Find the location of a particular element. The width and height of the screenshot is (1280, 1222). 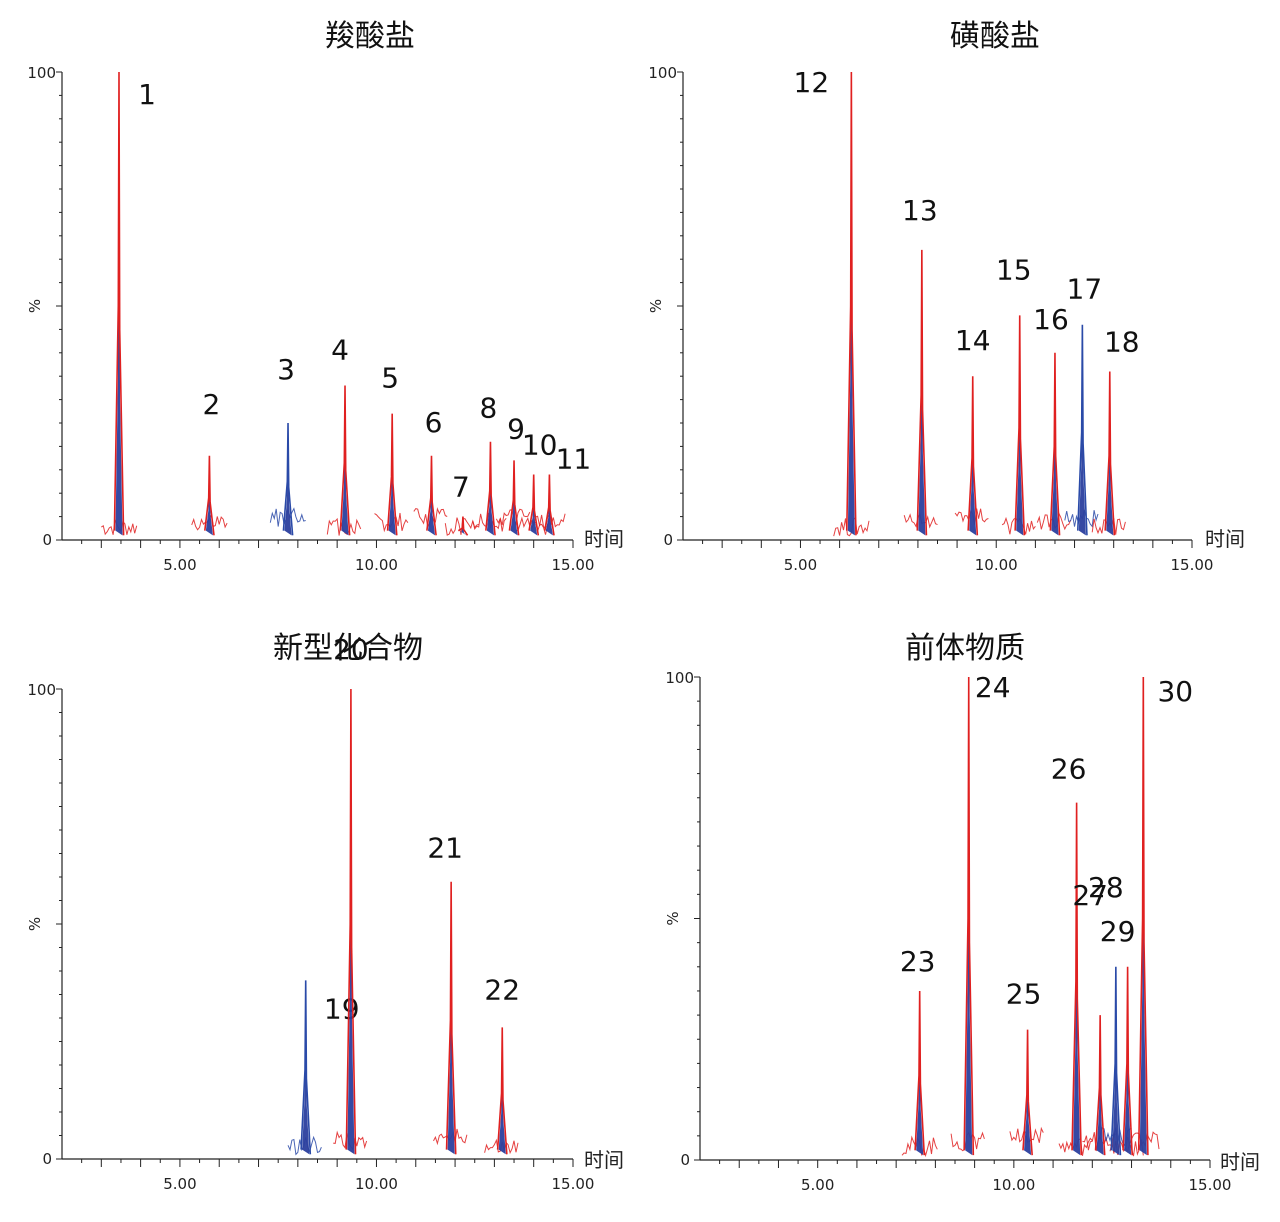

peak-label: 10 is located at coordinates (540, 444).